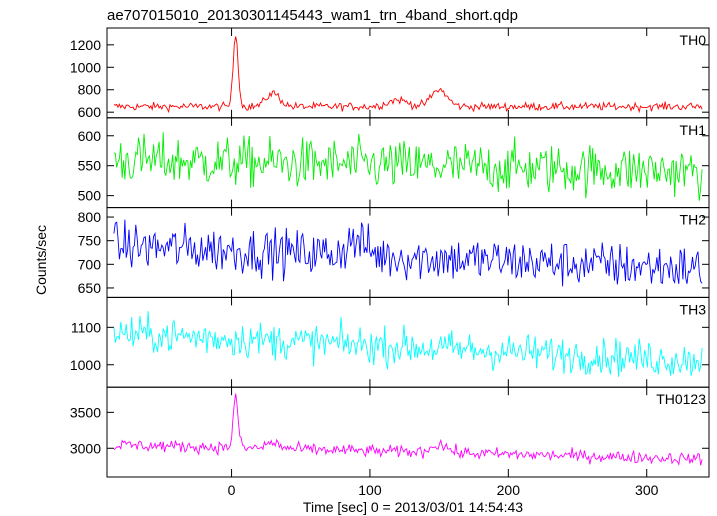 This screenshot has height=516, width=717. I want to click on panel-label-TH0123: TH0123, so click(681, 399).